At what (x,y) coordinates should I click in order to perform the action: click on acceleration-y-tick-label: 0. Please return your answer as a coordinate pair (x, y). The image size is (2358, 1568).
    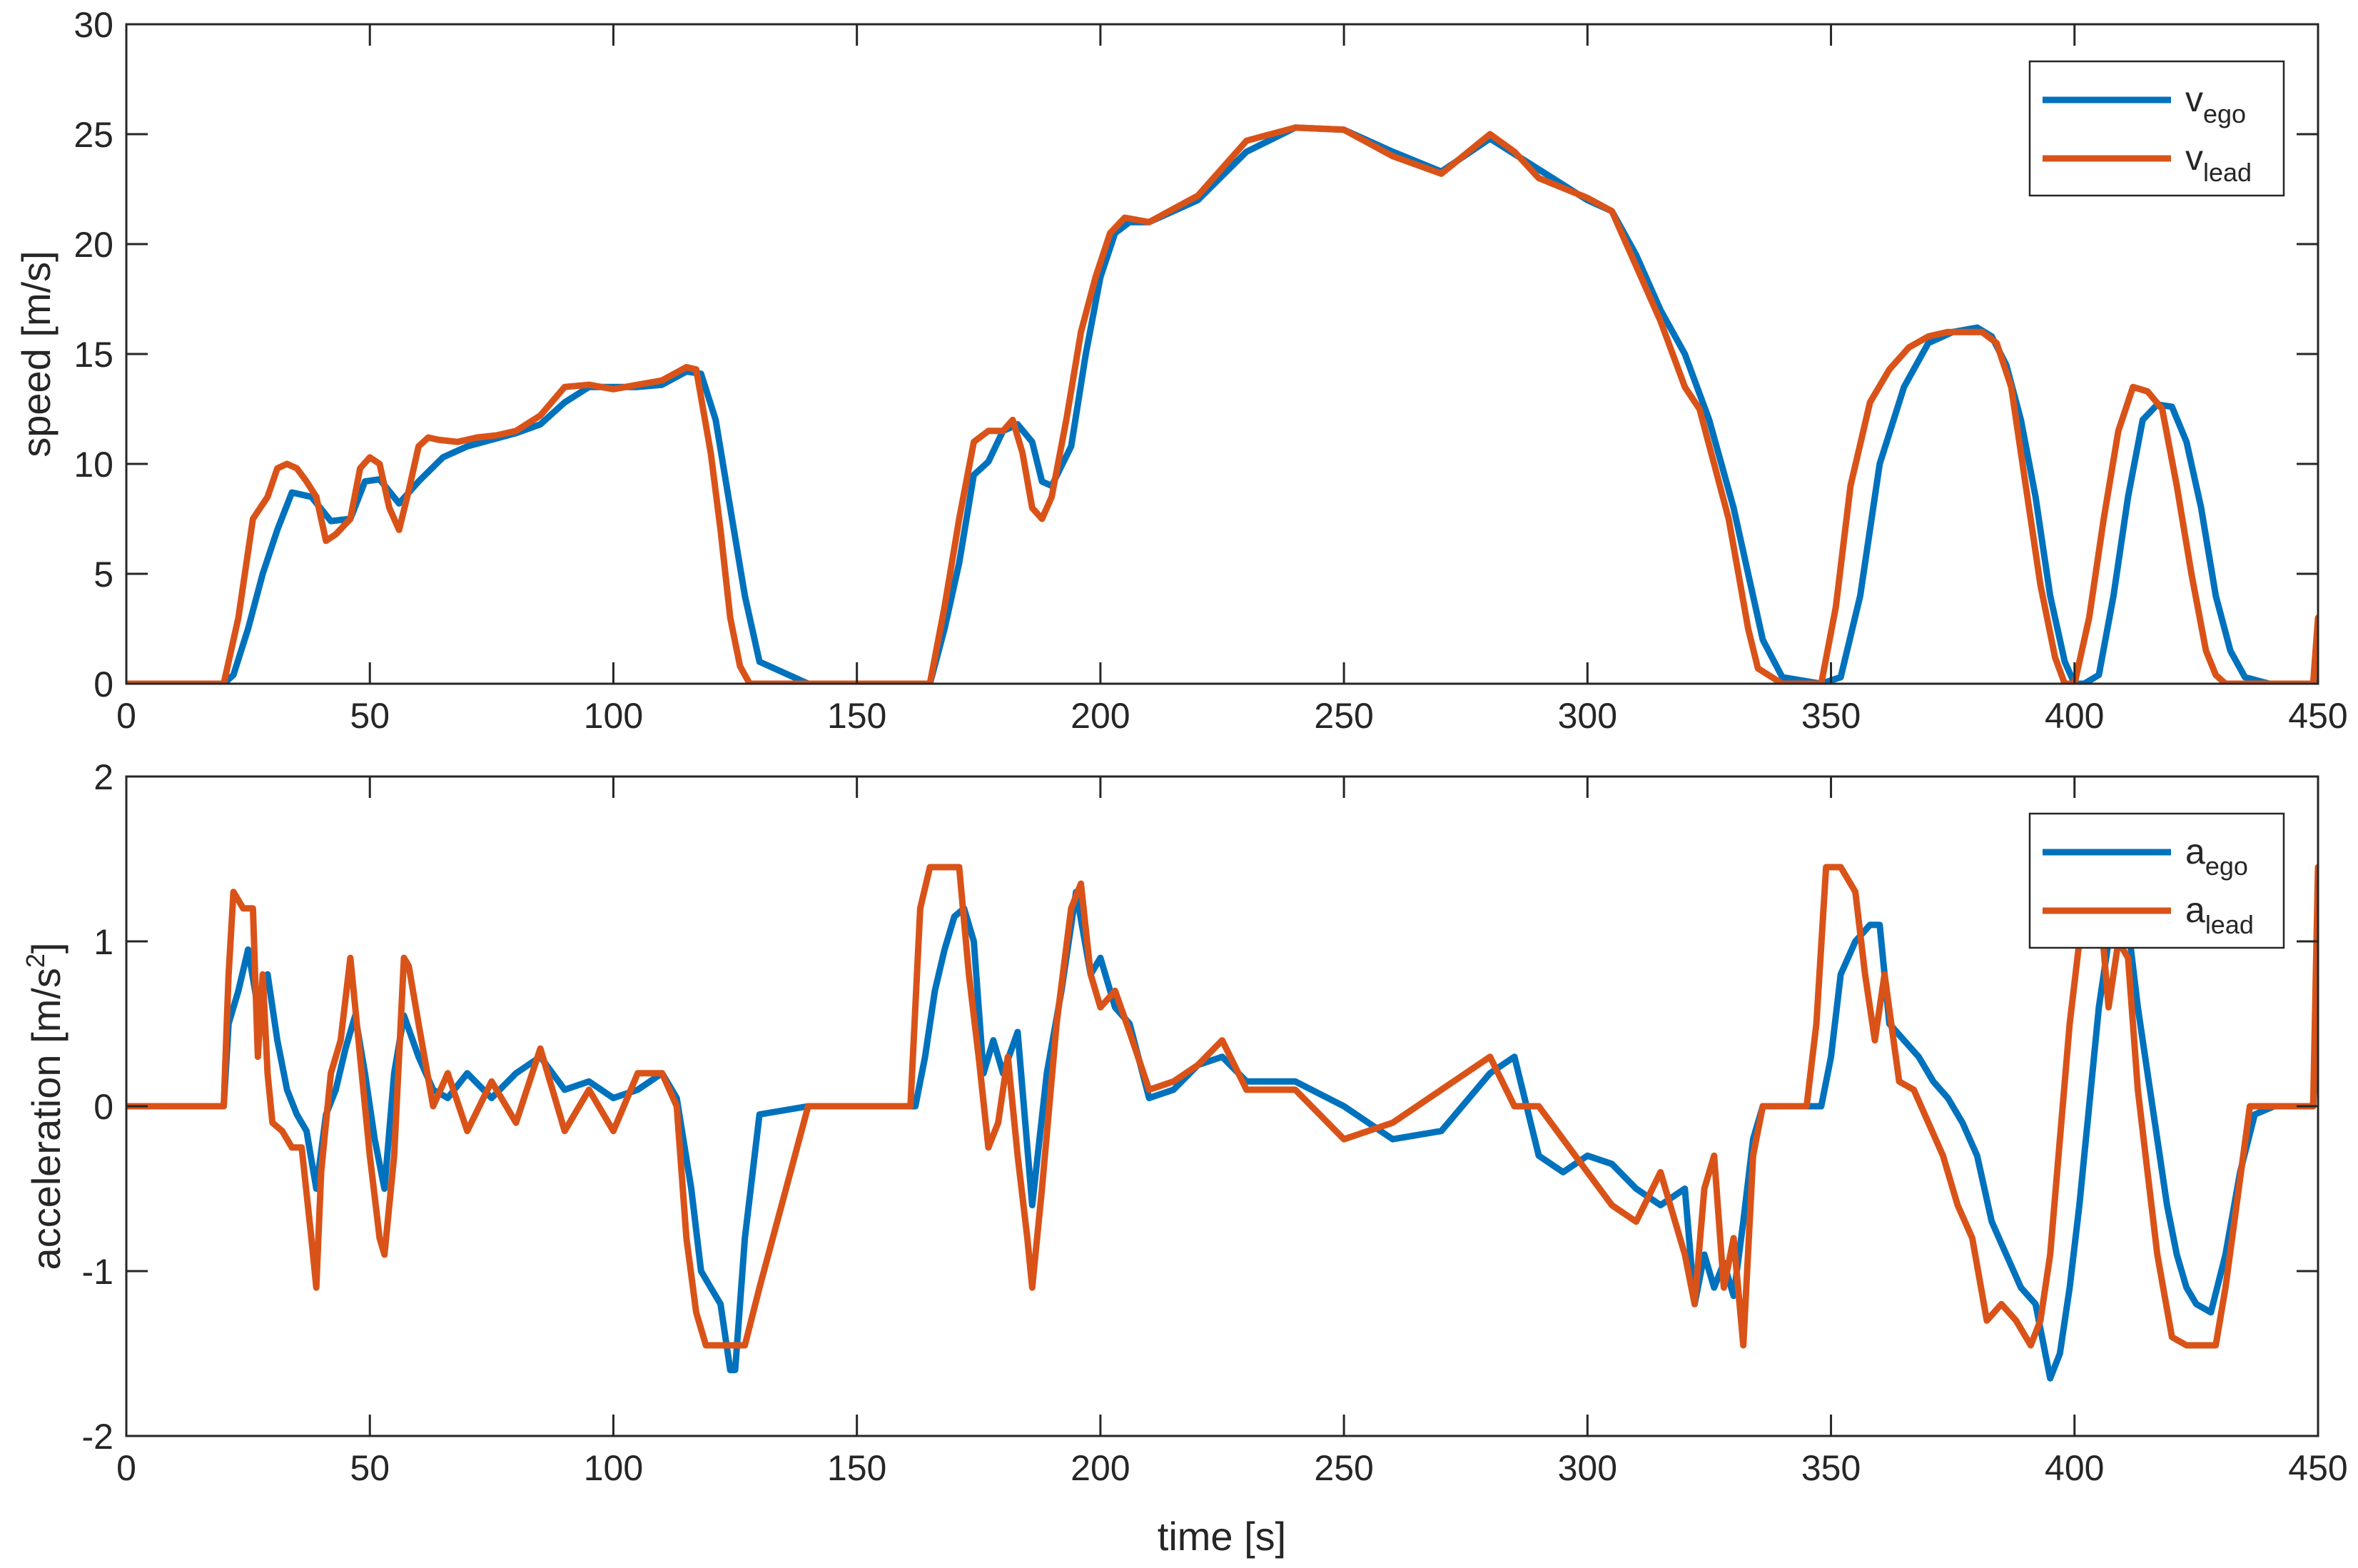
    Looking at the image, I should click on (103, 1107).